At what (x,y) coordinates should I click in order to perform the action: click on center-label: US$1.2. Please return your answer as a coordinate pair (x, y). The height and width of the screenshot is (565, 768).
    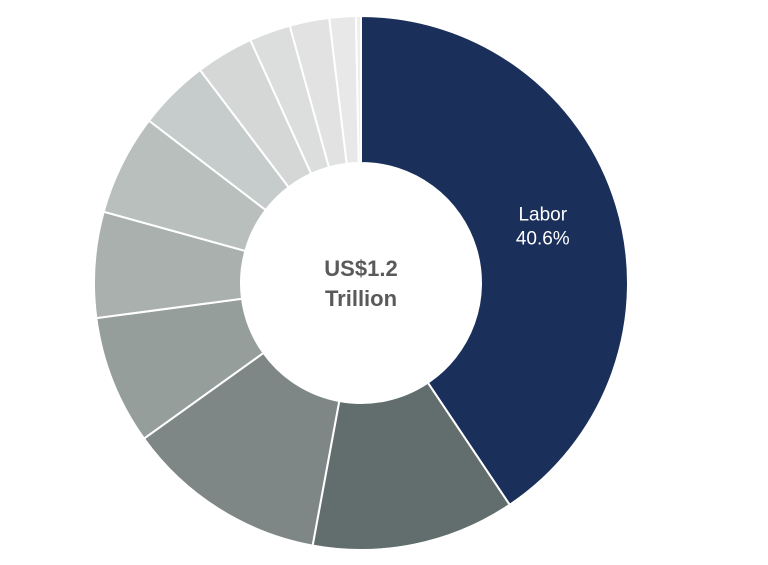
    Looking at the image, I should click on (360, 268).